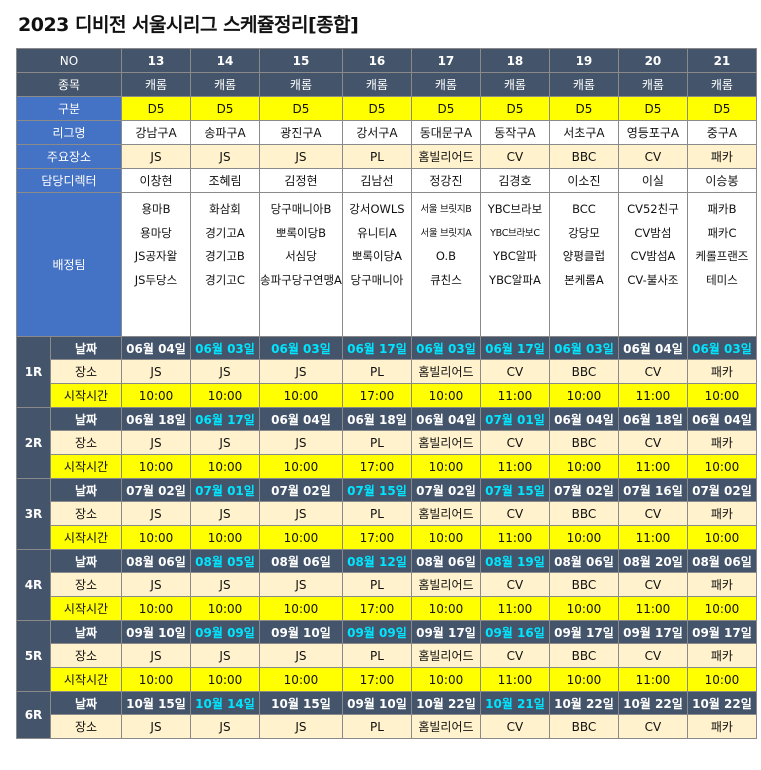 The height and width of the screenshot is (770, 761). Describe the element at coordinates (652, 132) in the screenshot. I see `league-cell: 영등포구A` at that location.